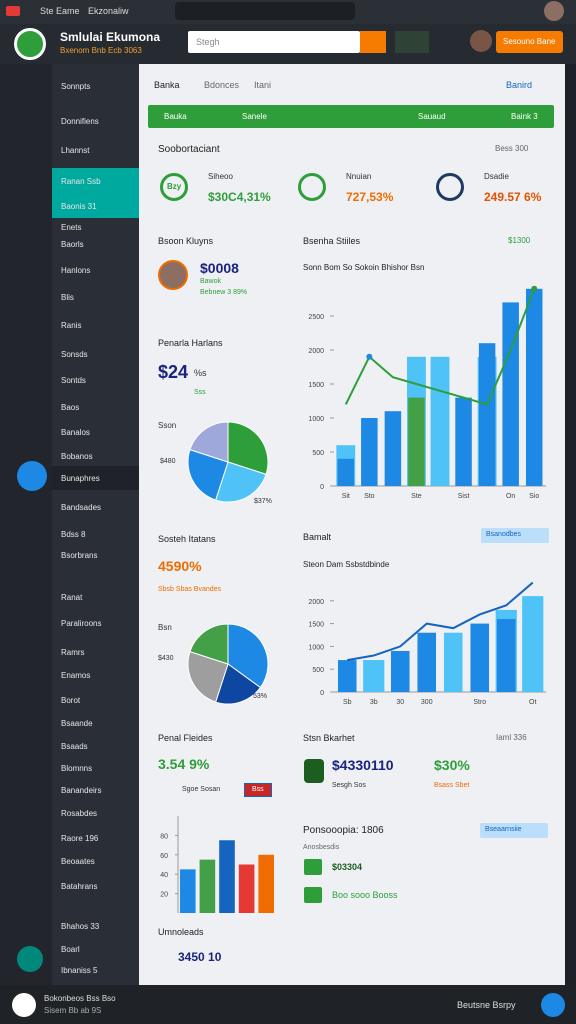 Image resolution: width=576 pixels, height=1024 pixels. What do you see at coordinates (77, 768) in the screenshot?
I see `menu-item: Blomnns` at bounding box center [77, 768].